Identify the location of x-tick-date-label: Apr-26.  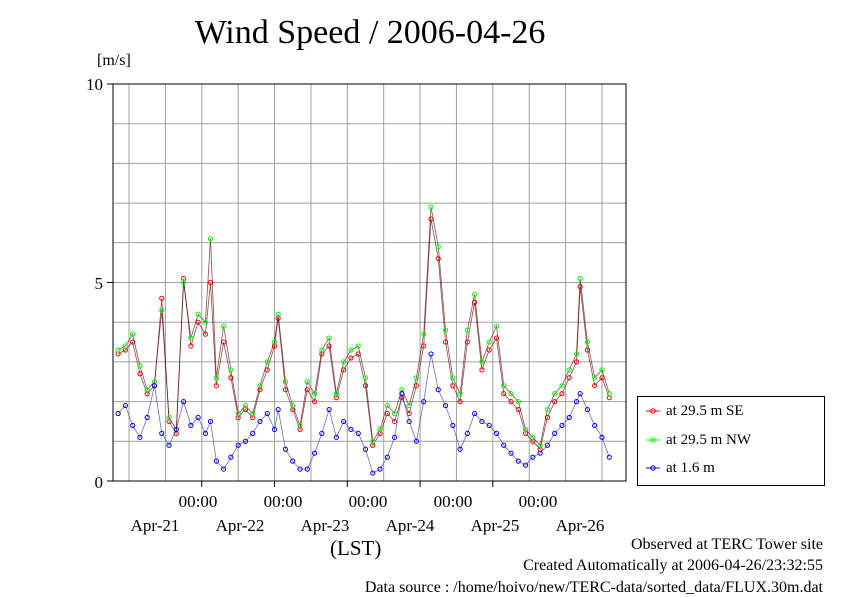
(580, 525).